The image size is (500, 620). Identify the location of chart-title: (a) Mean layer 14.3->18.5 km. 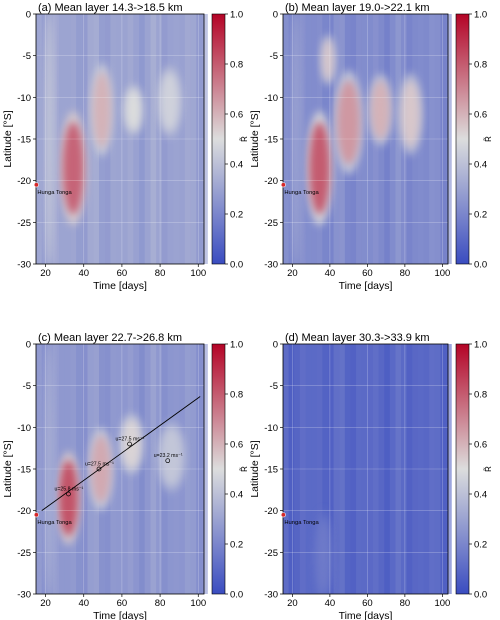
(110, 8).